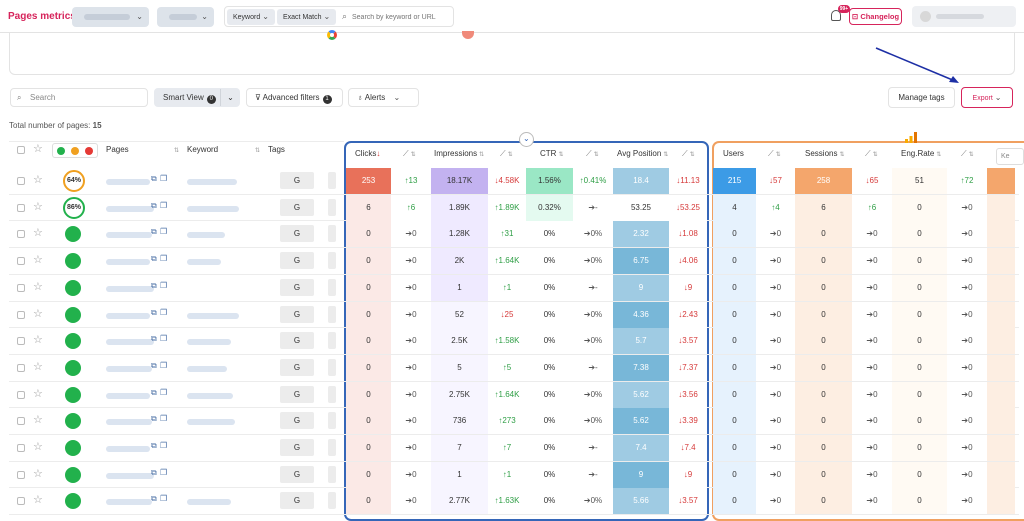 This screenshot has width=1024, height=521. I want to click on status-filter, so click(75, 150).